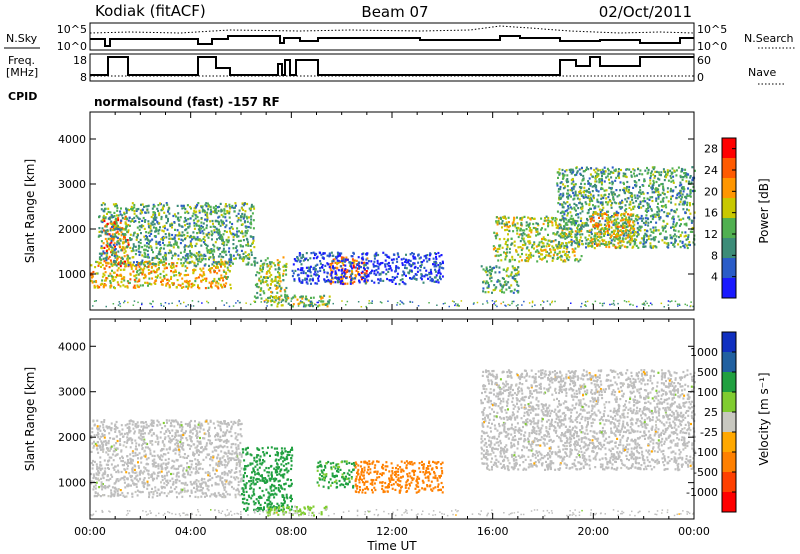  I want to click on freq-trace, so click(392, 66).